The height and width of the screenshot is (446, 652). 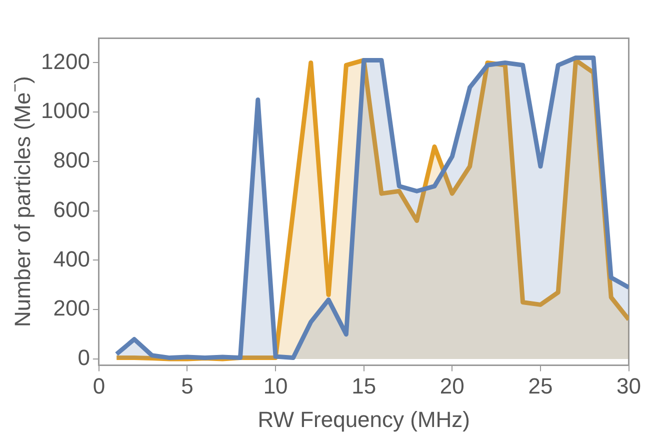 I want to click on x-tick-label: 30, so click(x=629, y=385).